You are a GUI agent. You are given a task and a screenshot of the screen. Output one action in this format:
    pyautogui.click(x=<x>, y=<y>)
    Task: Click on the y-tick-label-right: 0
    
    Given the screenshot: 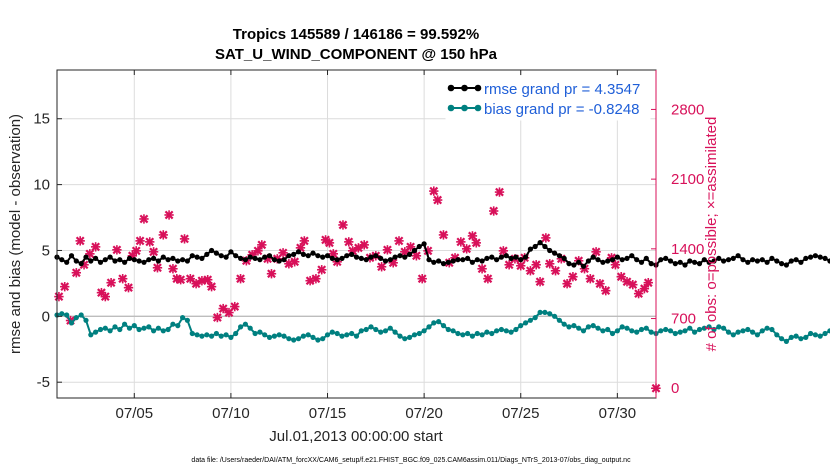 What is the action you would take?
    pyautogui.click(x=675, y=388)
    